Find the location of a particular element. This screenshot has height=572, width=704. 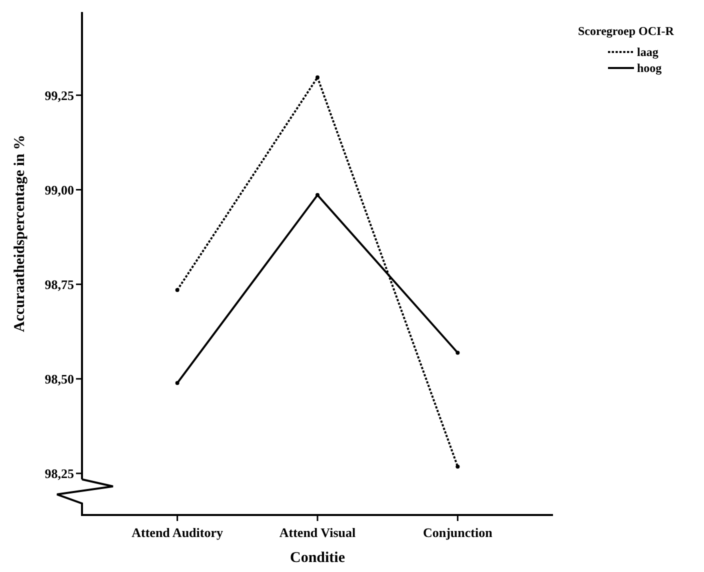

y-tick-label: 98,50 is located at coordinates (59, 378).